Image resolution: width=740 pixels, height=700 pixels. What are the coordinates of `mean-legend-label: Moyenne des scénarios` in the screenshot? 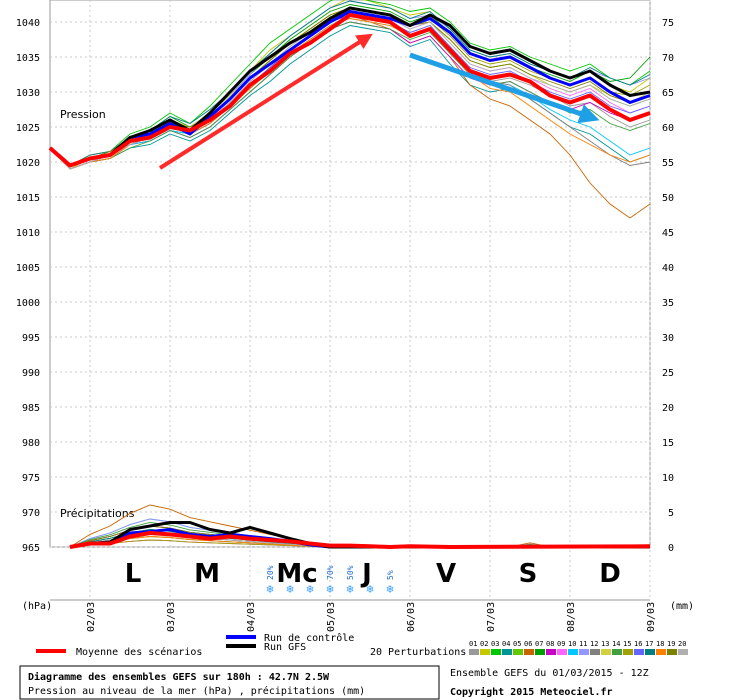 It's located at (139, 652).